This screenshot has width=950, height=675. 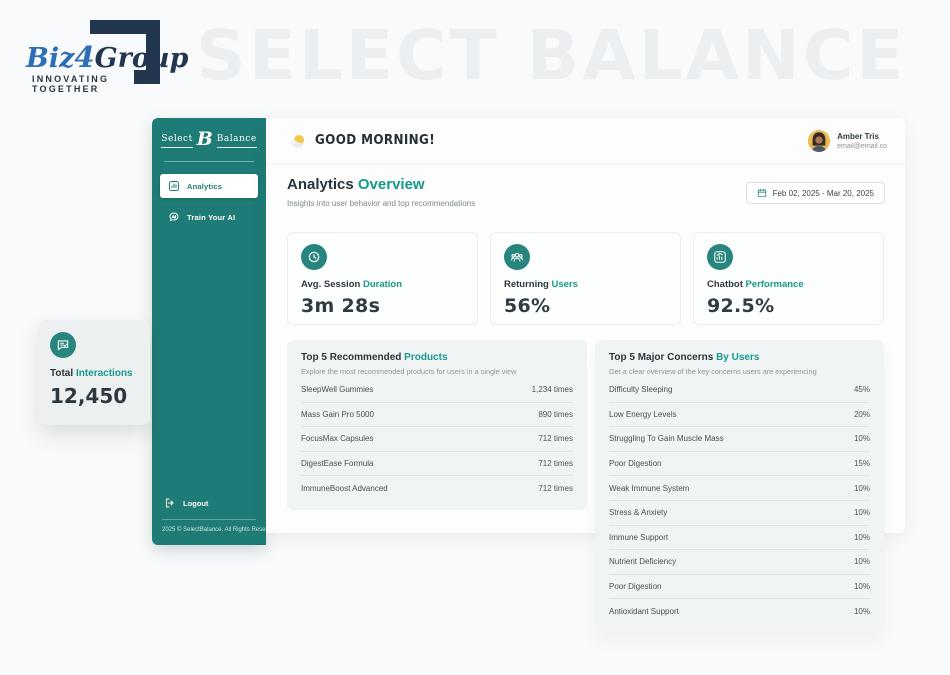 I want to click on item-name: Low Energy Levels, so click(x=643, y=414).